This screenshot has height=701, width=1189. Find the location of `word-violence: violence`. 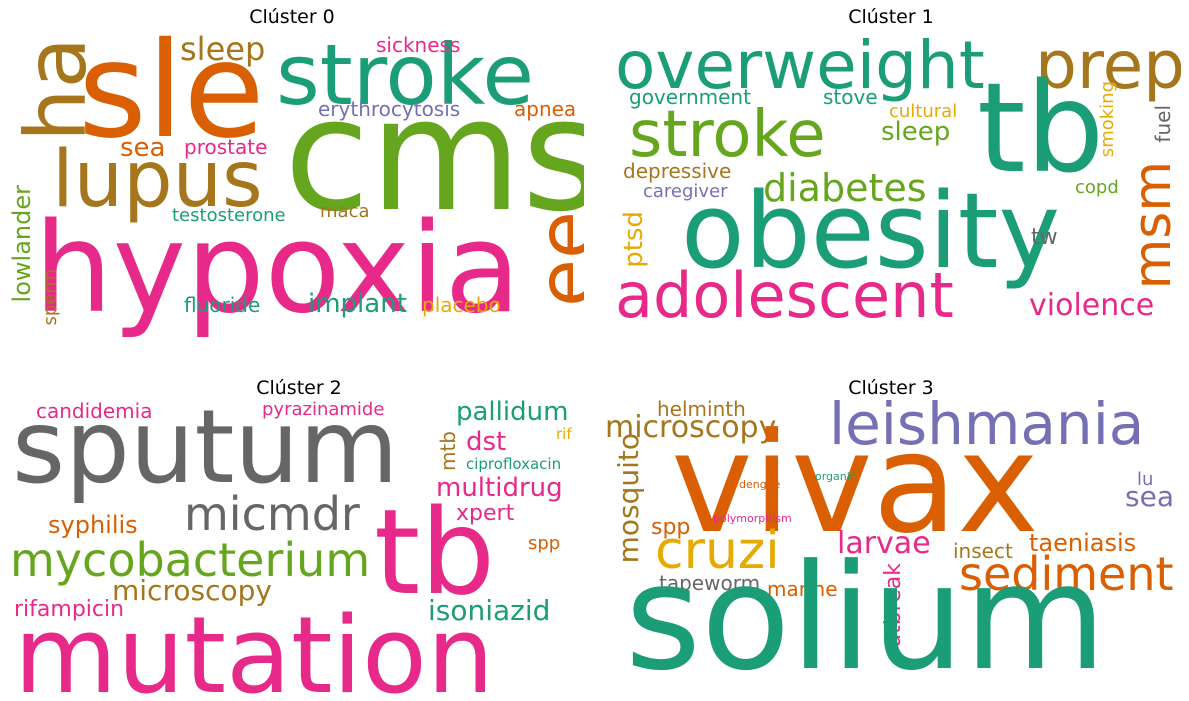

word-violence: violence is located at coordinates (1092, 305).